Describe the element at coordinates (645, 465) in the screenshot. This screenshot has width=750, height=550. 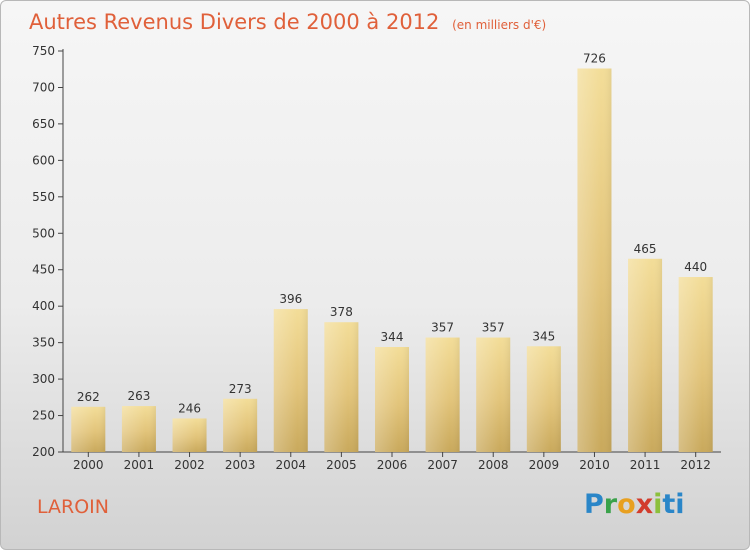
I see `x-tick-label: 2011` at that location.